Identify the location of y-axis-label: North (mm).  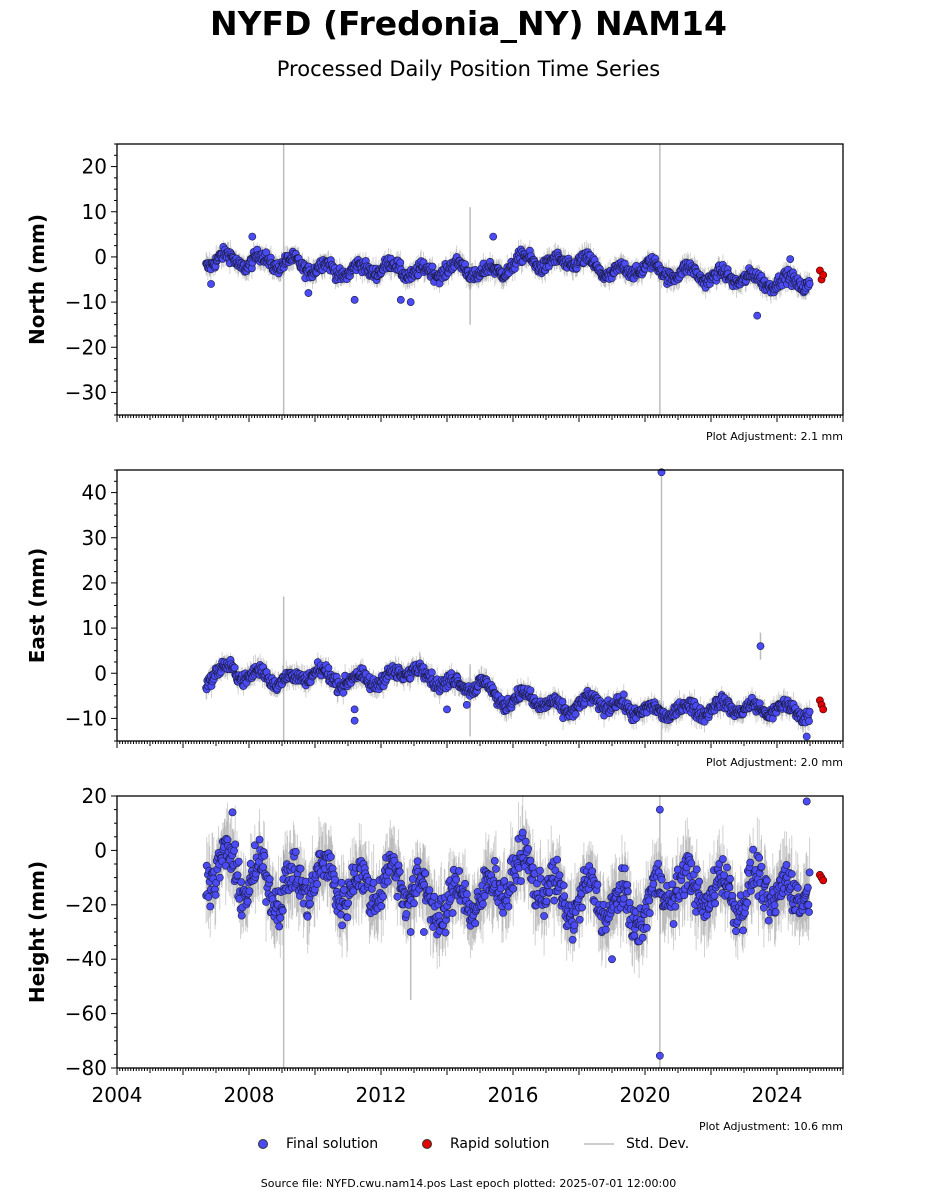
(37, 279).